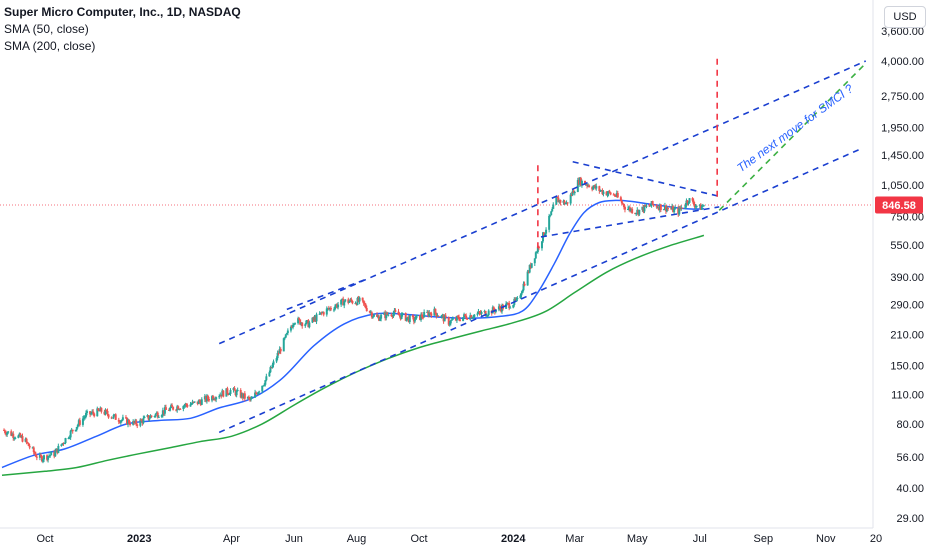 The width and height of the screenshot is (932, 550). What do you see at coordinates (46, 29) in the screenshot?
I see `sma50-legend: SMA (50, close)` at bounding box center [46, 29].